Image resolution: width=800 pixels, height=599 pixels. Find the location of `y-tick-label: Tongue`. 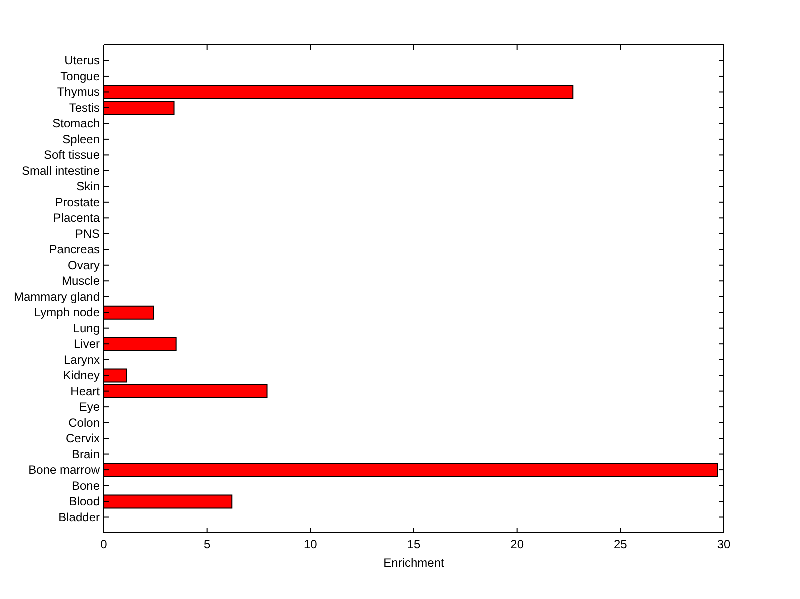

y-tick-label: Tongue is located at coordinates (80, 76).